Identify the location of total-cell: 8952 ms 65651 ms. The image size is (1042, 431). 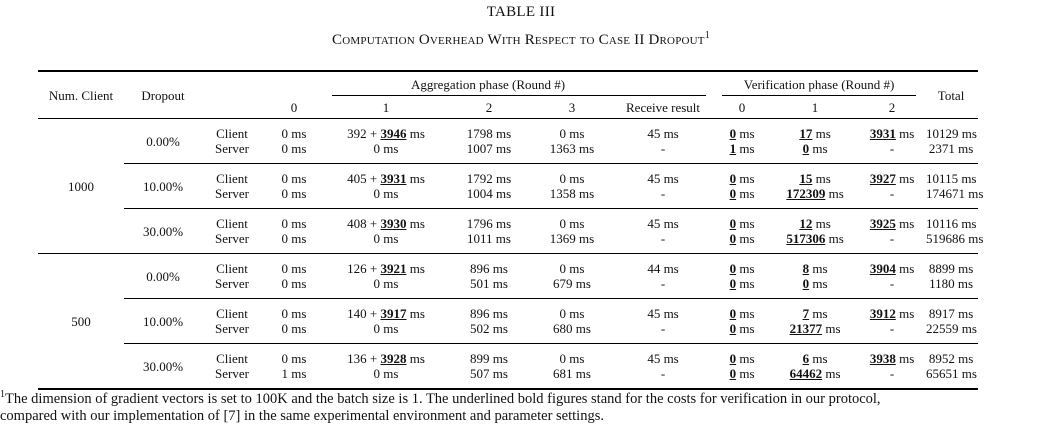
(951, 366).